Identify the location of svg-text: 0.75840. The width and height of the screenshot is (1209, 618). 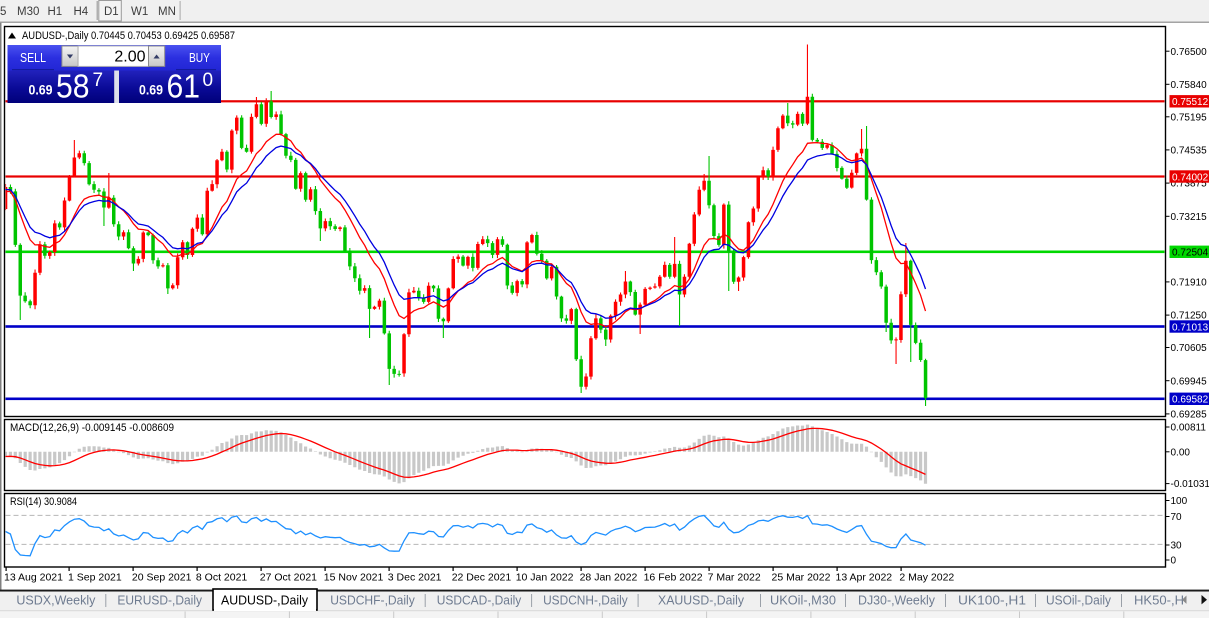
(1189, 85).